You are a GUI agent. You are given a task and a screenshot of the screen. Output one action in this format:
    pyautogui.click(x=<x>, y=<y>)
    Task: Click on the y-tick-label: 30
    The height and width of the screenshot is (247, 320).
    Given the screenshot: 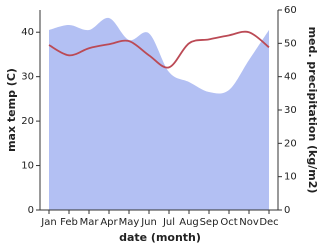 What is the action you would take?
    pyautogui.click(x=27, y=77)
    